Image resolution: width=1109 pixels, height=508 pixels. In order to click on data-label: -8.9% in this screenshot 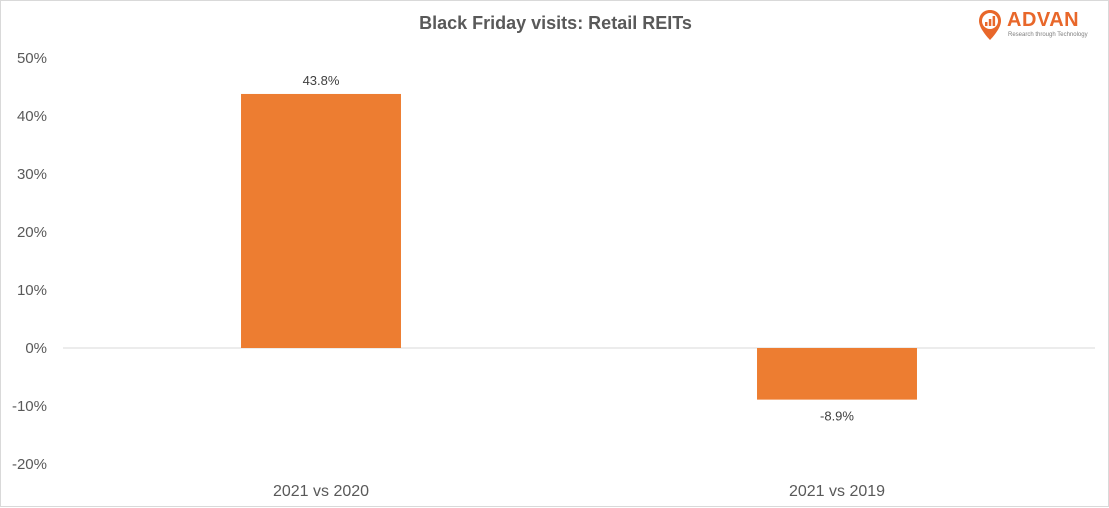, I will do `click(837, 416)`.